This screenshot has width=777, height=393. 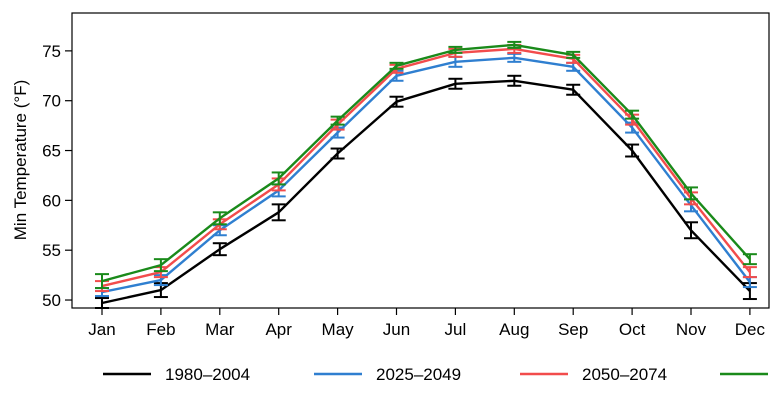 What do you see at coordinates (51, 200) in the screenshot?
I see `y-tick-label: 60` at bounding box center [51, 200].